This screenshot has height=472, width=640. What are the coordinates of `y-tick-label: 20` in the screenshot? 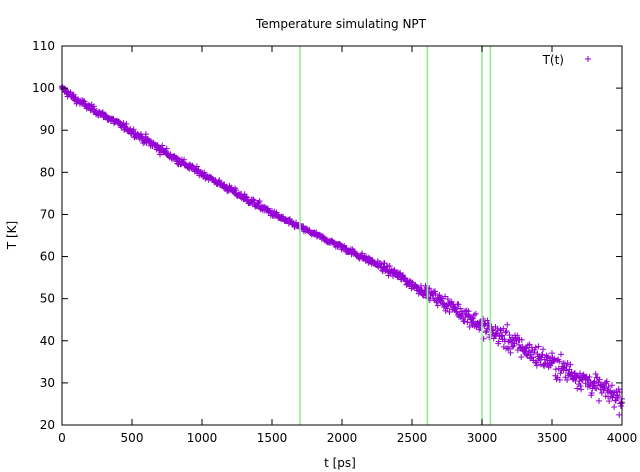 It's located at (47, 425).